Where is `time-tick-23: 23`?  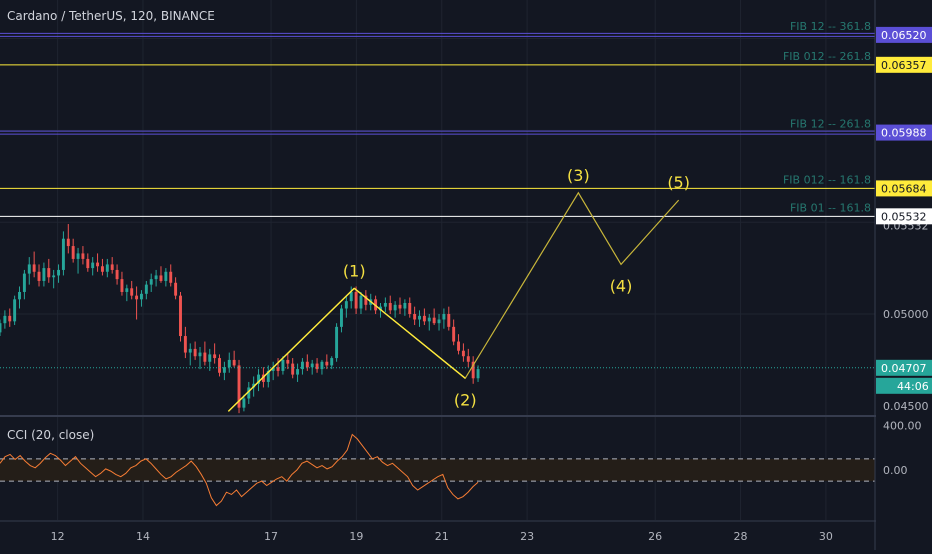
time-tick-23: 23 is located at coordinates (527, 536).